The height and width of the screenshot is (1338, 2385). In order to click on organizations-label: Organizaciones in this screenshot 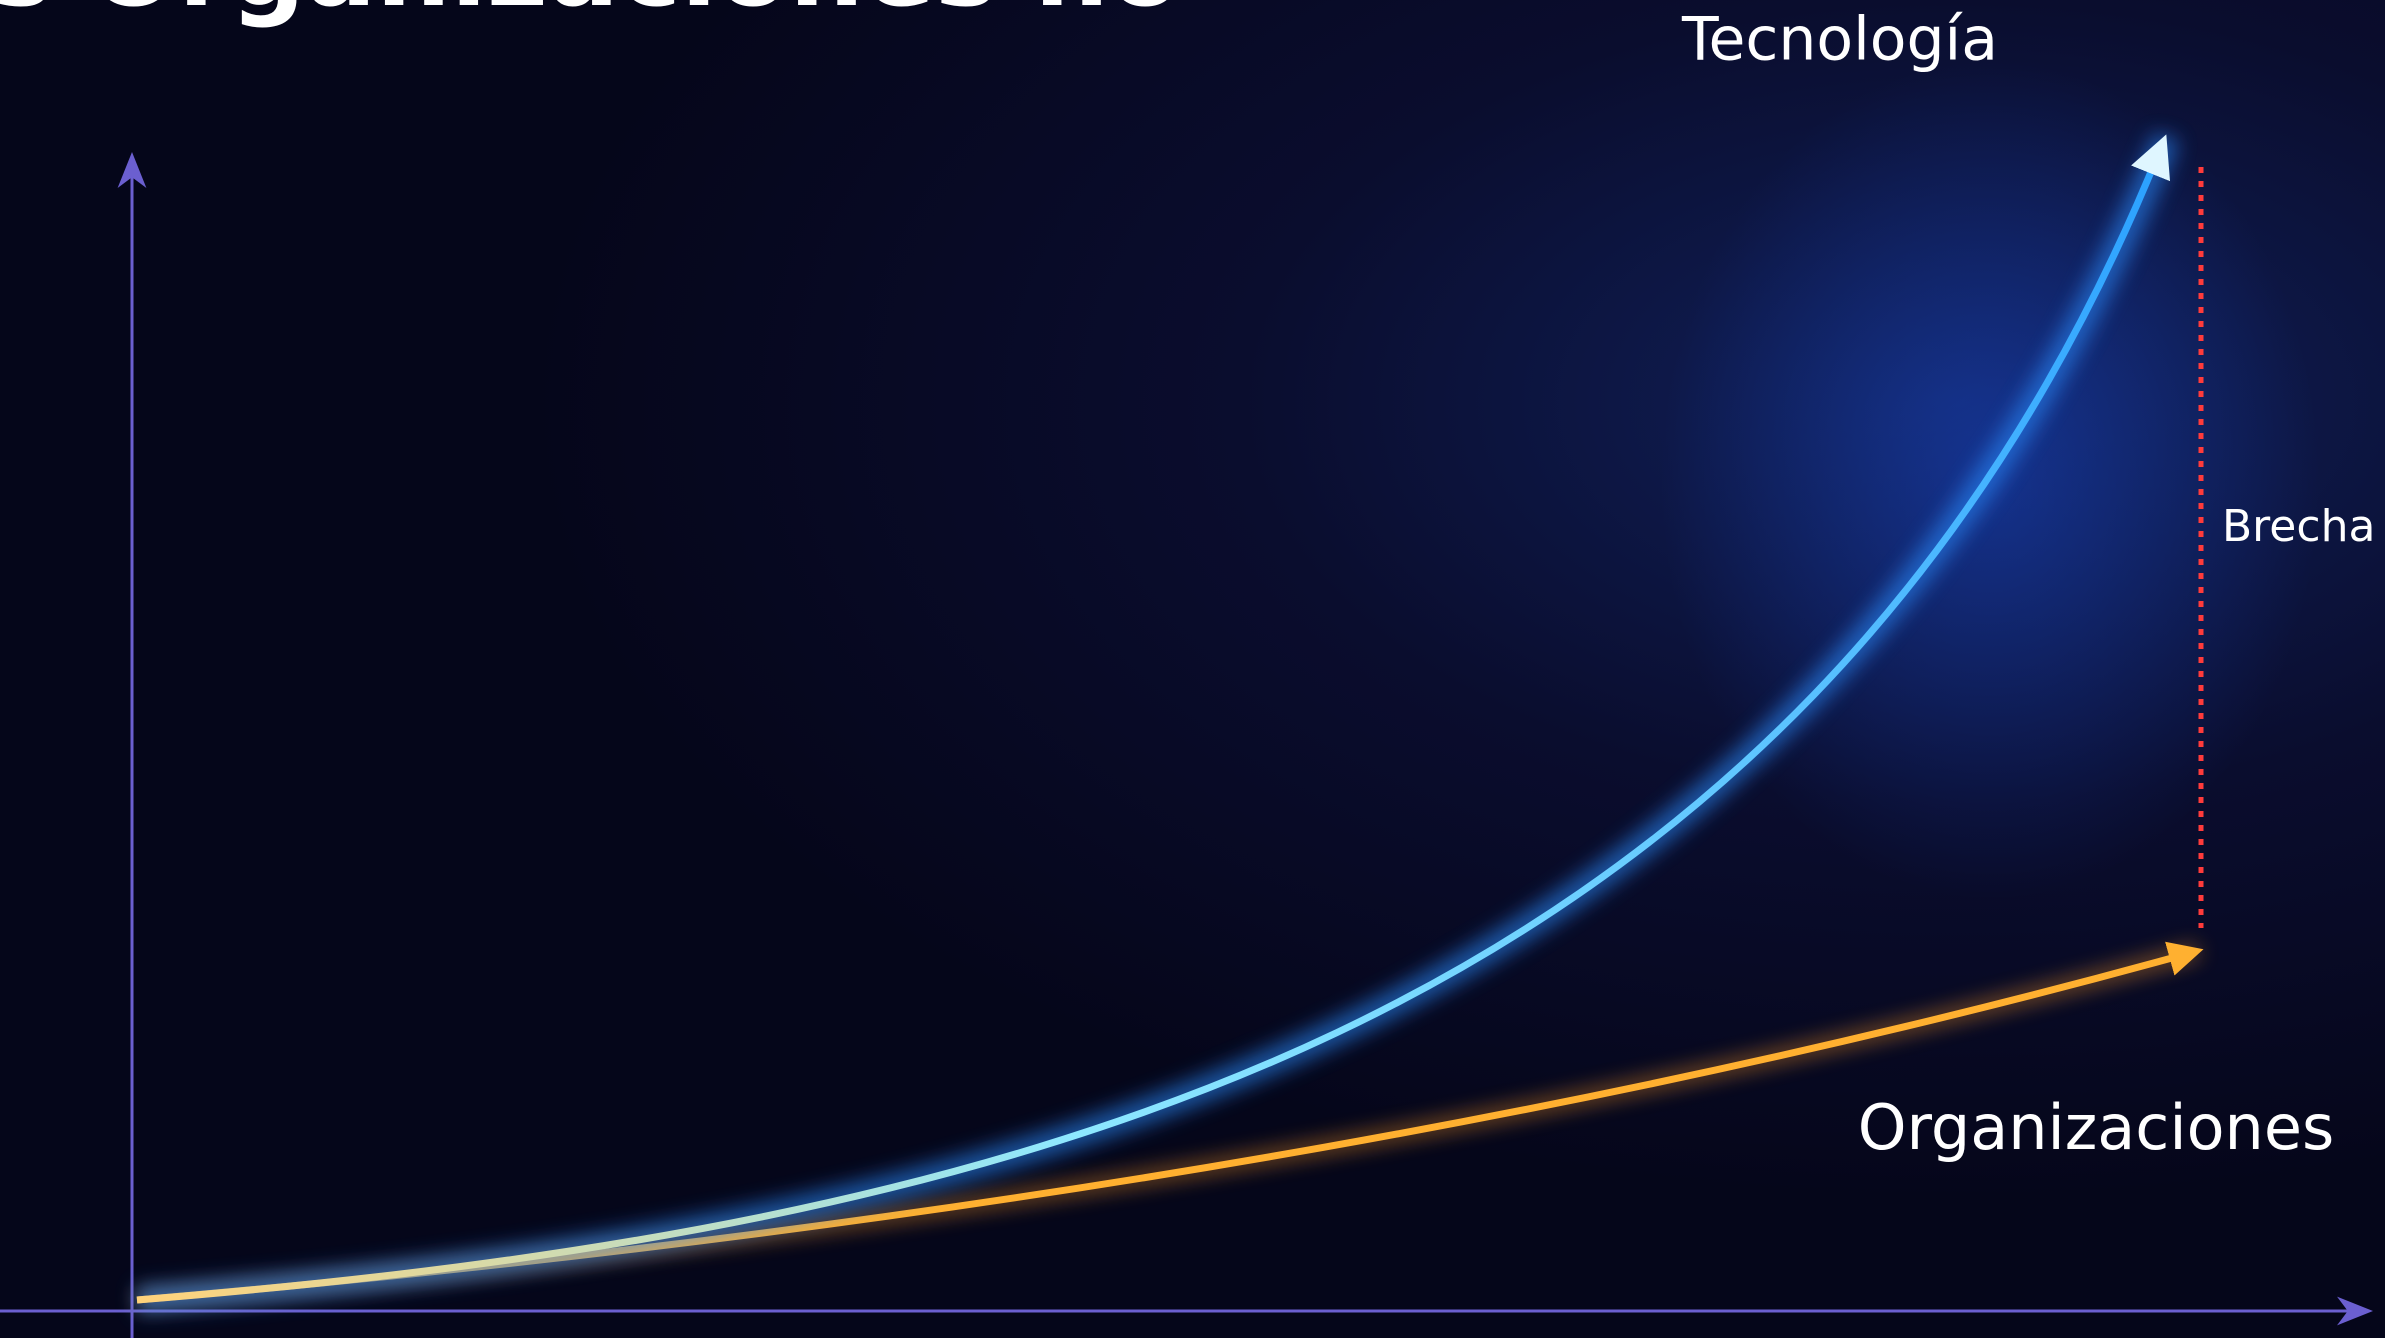, I will do `click(2096, 1127)`.